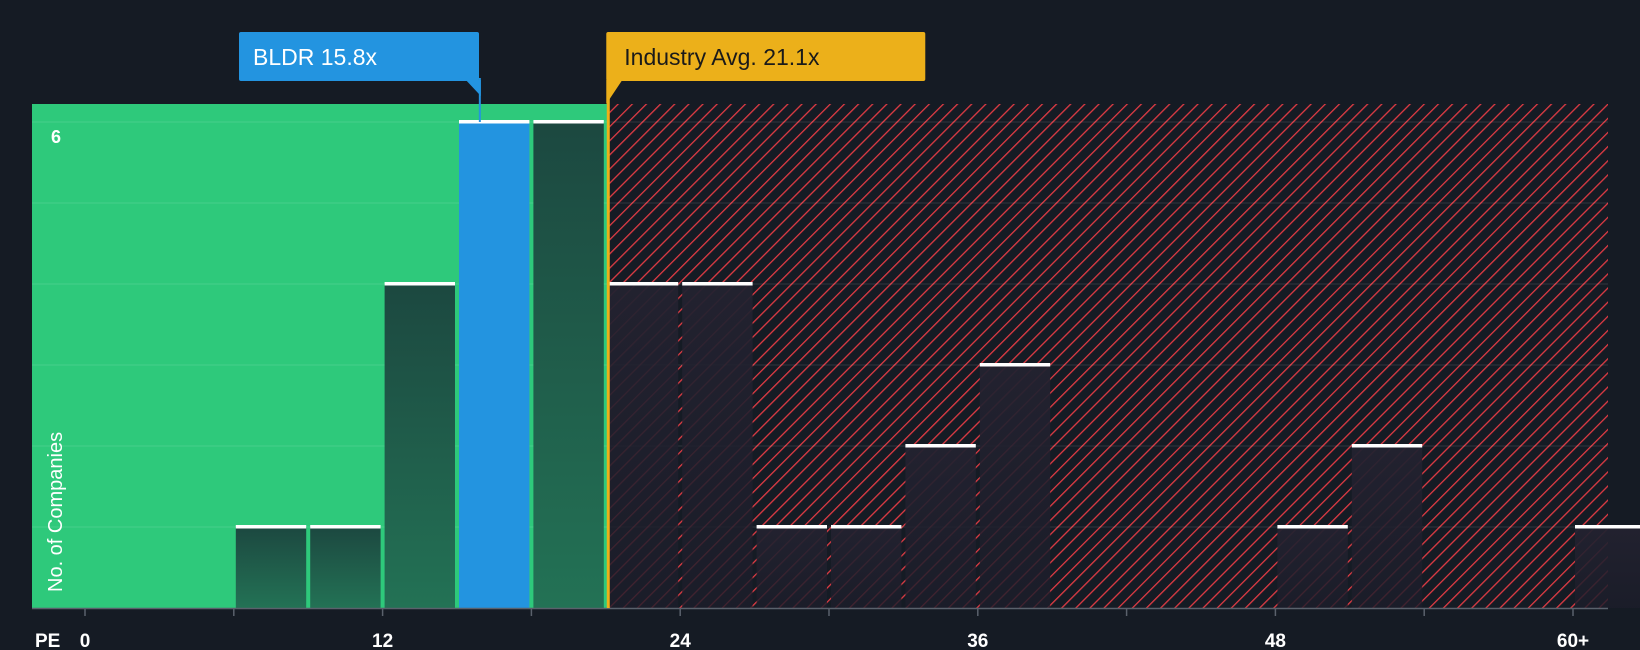  What do you see at coordinates (56, 137) in the screenshot?
I see `y-tick-label: 6` at bounding box center [56, 137].